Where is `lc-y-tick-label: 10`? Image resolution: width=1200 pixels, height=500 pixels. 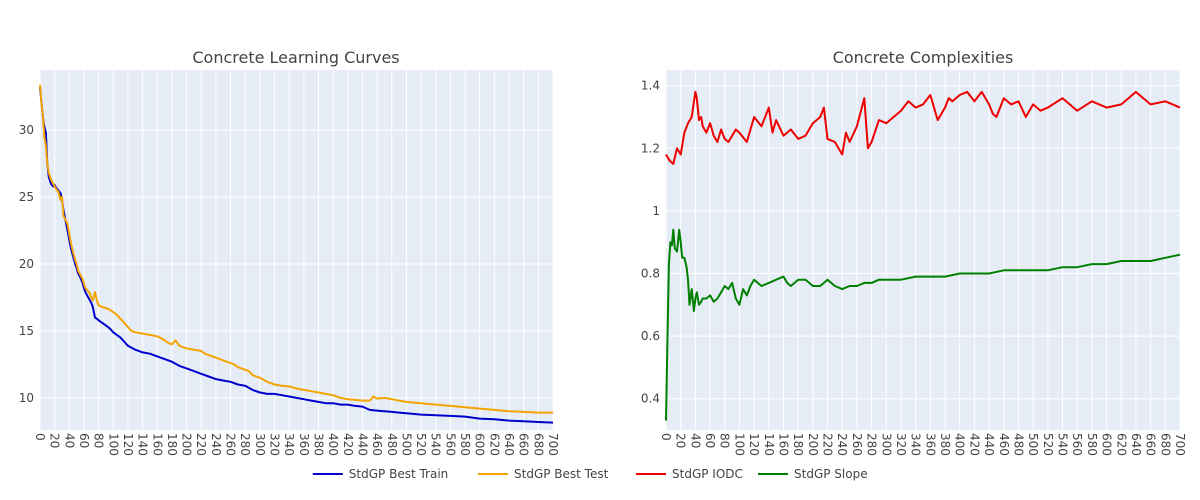
lc-y-tick-label: 10 is located at coordinates (26, 398).